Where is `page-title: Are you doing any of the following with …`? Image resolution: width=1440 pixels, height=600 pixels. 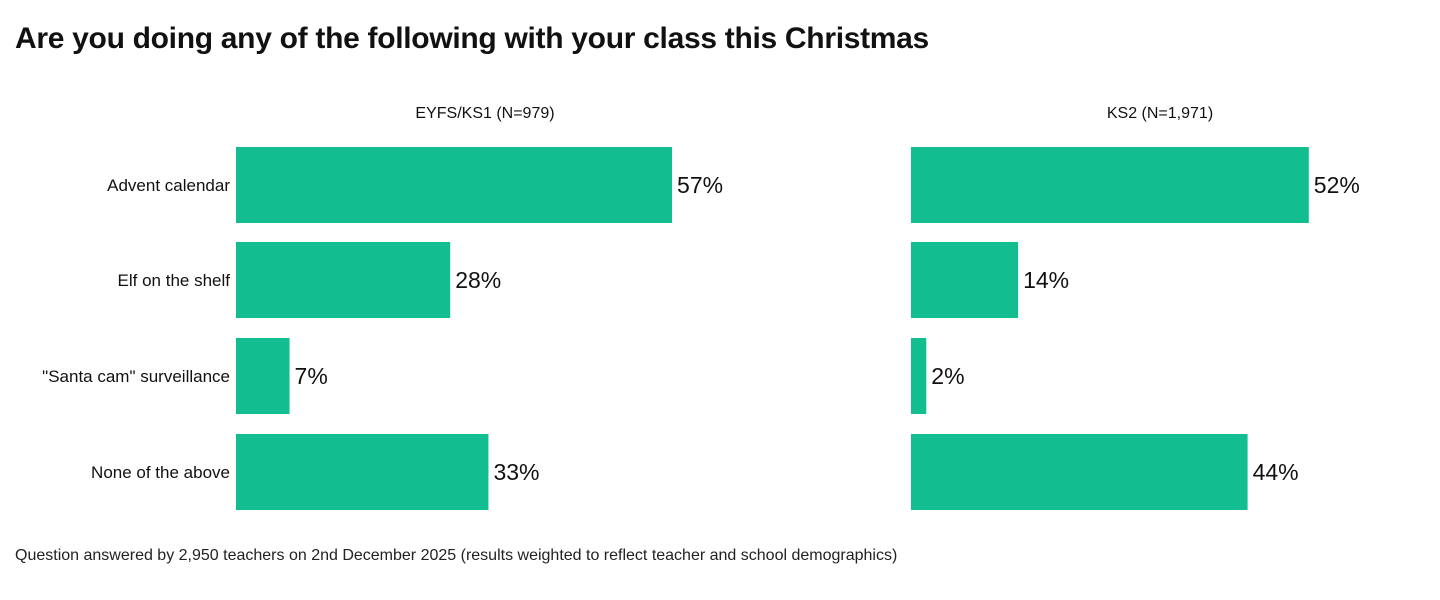 page-title: Are you doing any of the following with … is located at coordinates (472, 38).